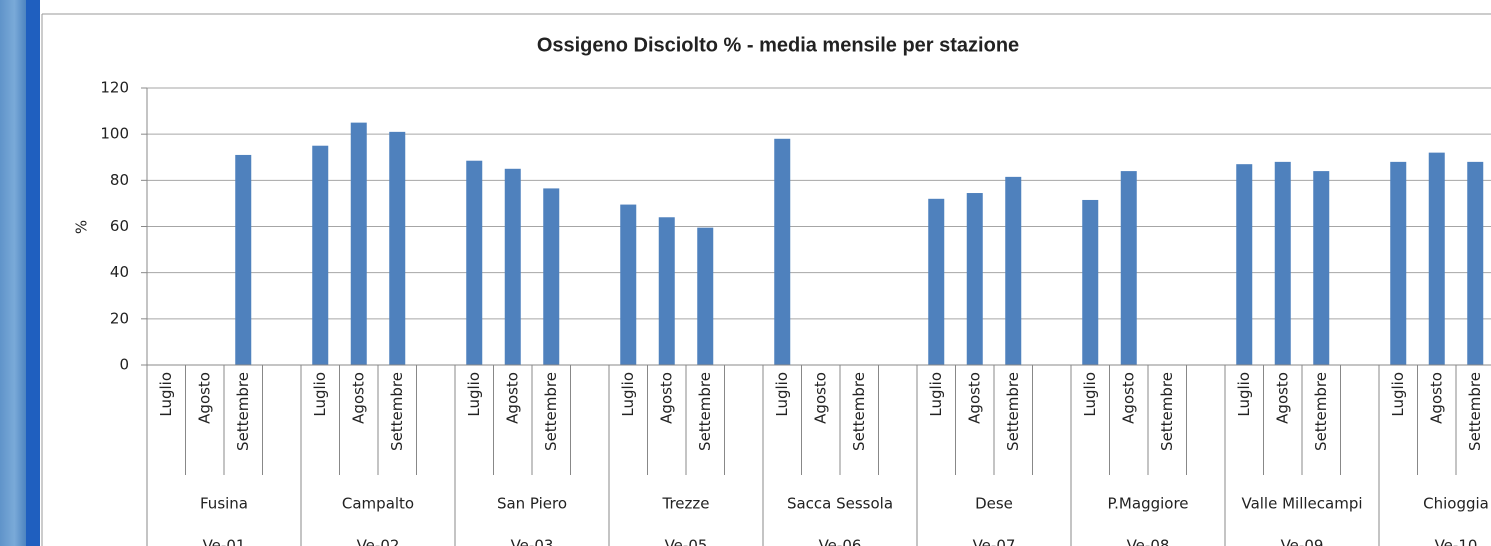  What do you see at coordinates (994, 541) in the screenshot?
I see `group-code: Ve-07` at bounding box center [994, 541].